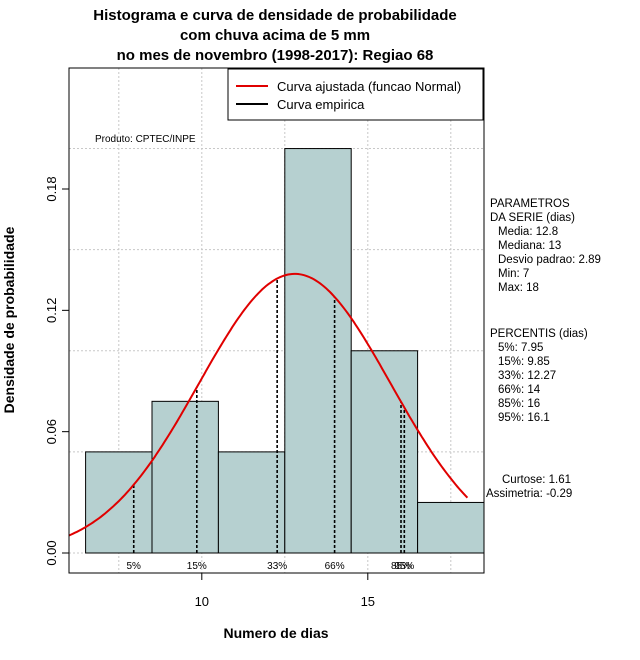 The image size is (640, 660). What do you see at coordinates (539, 334) in the screenshot?
I see `percentis-heading: PERCENTIS (dias)` at bounding box center [539, 334].